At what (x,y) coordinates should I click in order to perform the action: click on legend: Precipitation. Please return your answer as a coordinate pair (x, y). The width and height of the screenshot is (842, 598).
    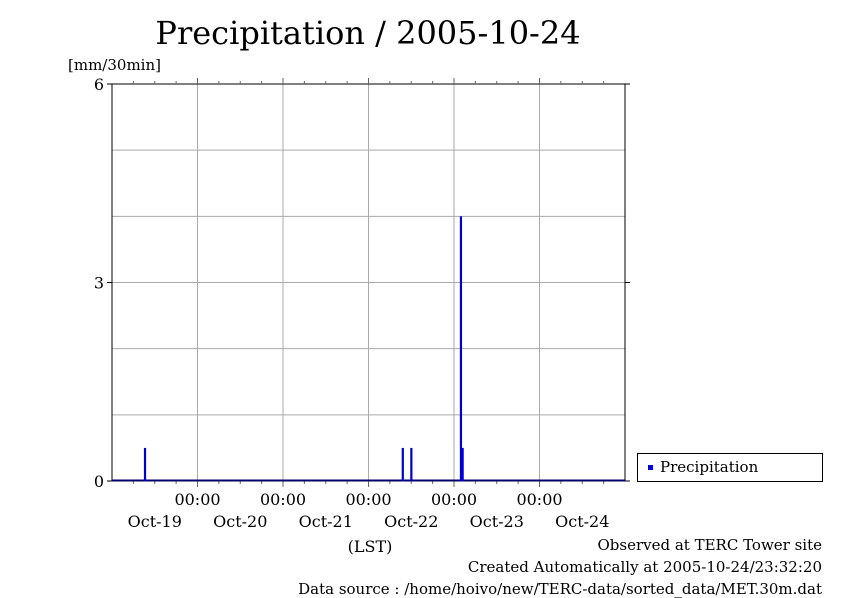
    Looking at the image, I should click on (730, 467).